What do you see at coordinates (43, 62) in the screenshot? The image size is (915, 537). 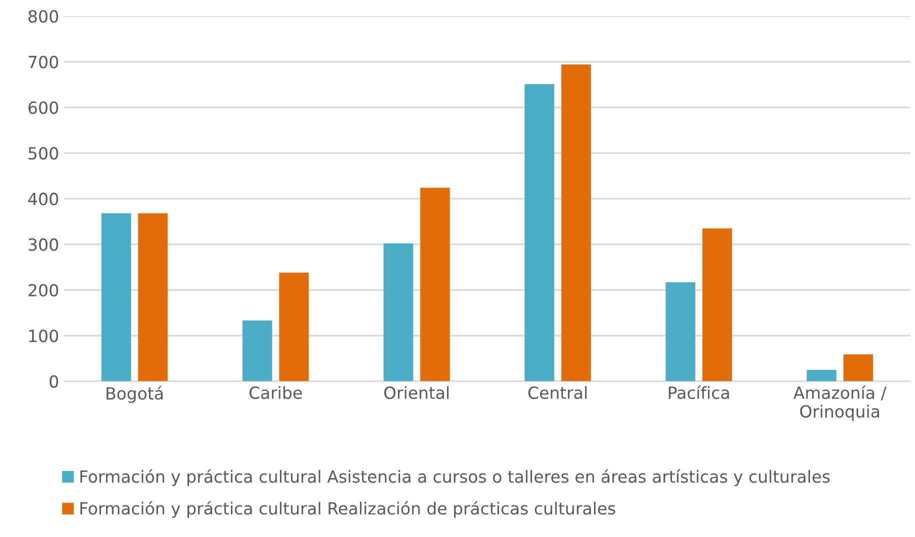 I see `y-tick-label: 700` at bounding box center [43, 62].